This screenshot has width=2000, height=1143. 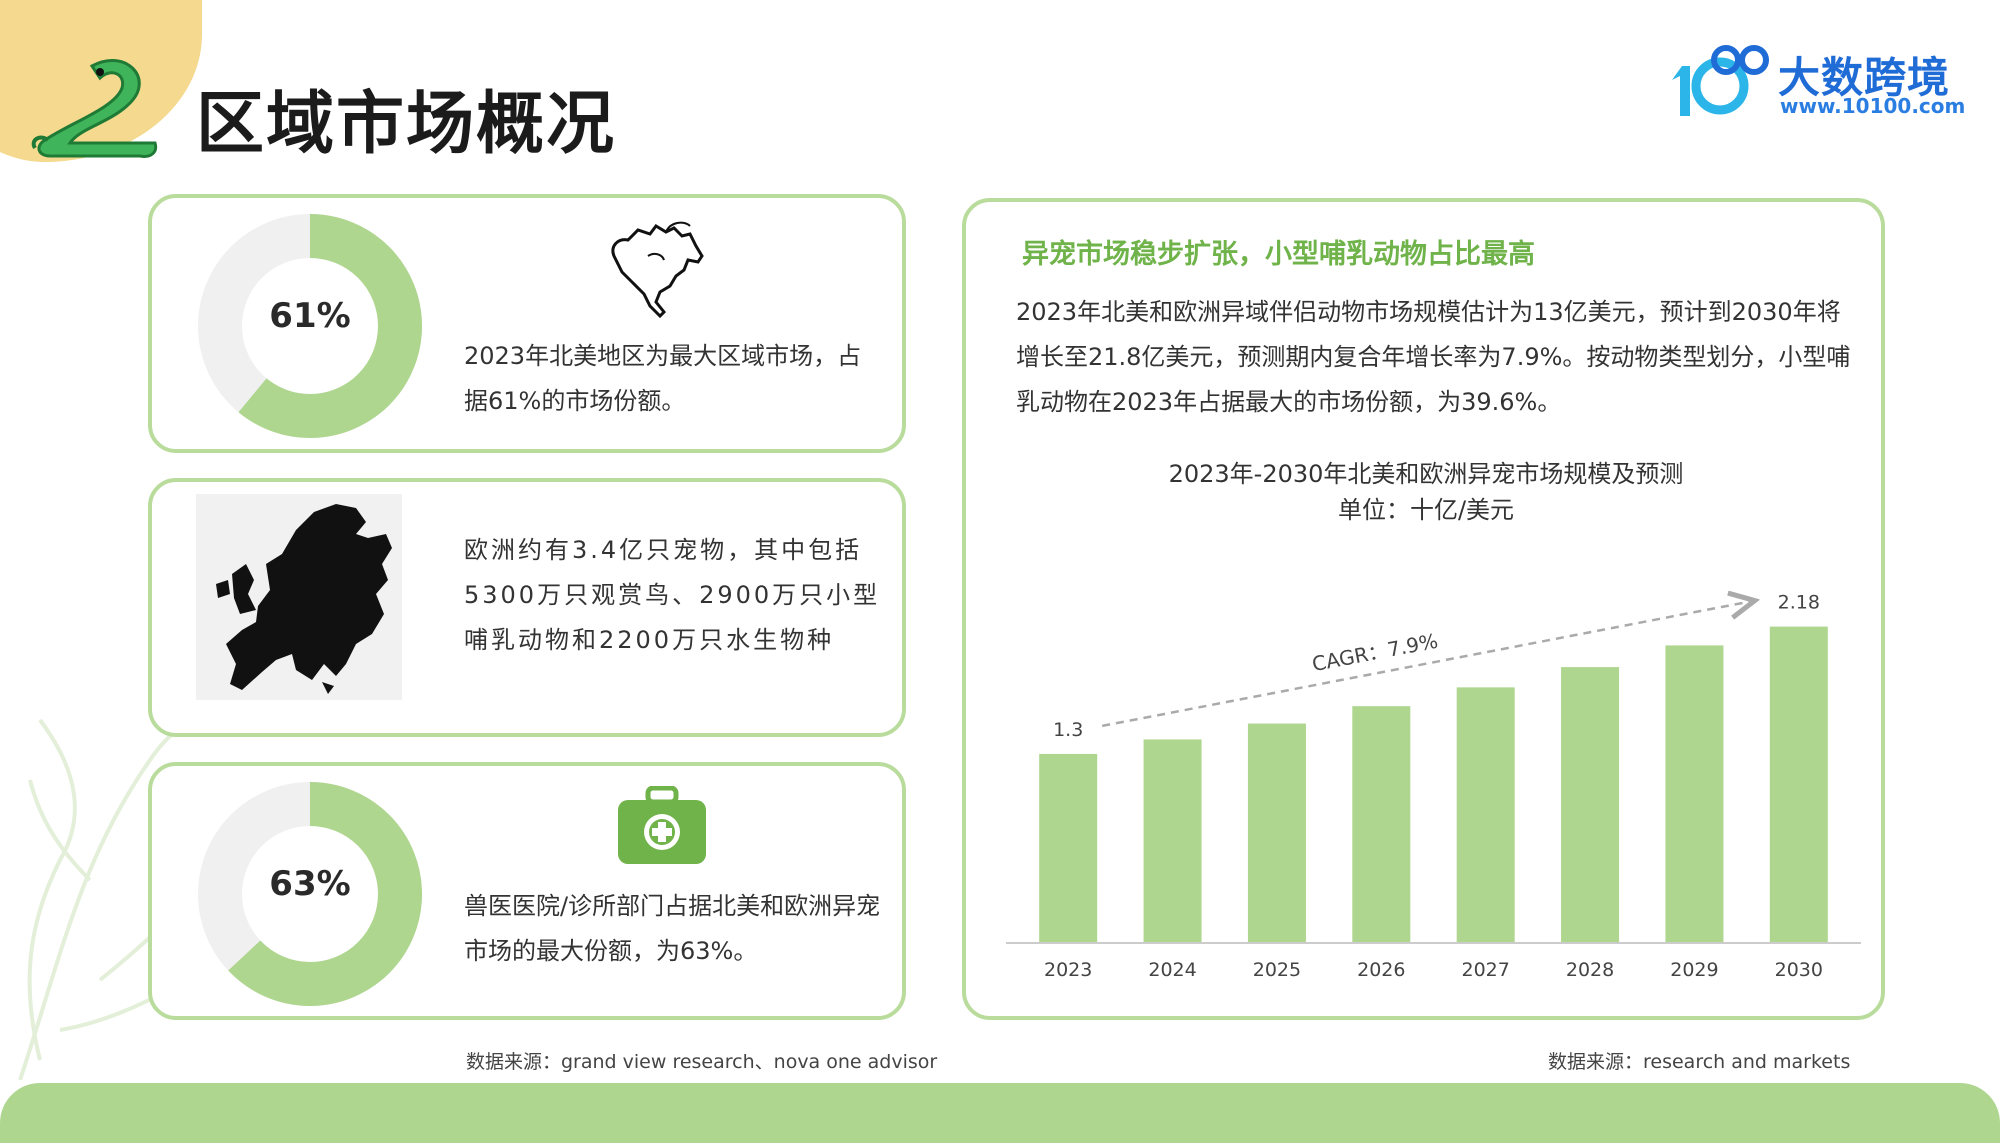 I want to click on bar-2028, so click(x=1590, y=804).